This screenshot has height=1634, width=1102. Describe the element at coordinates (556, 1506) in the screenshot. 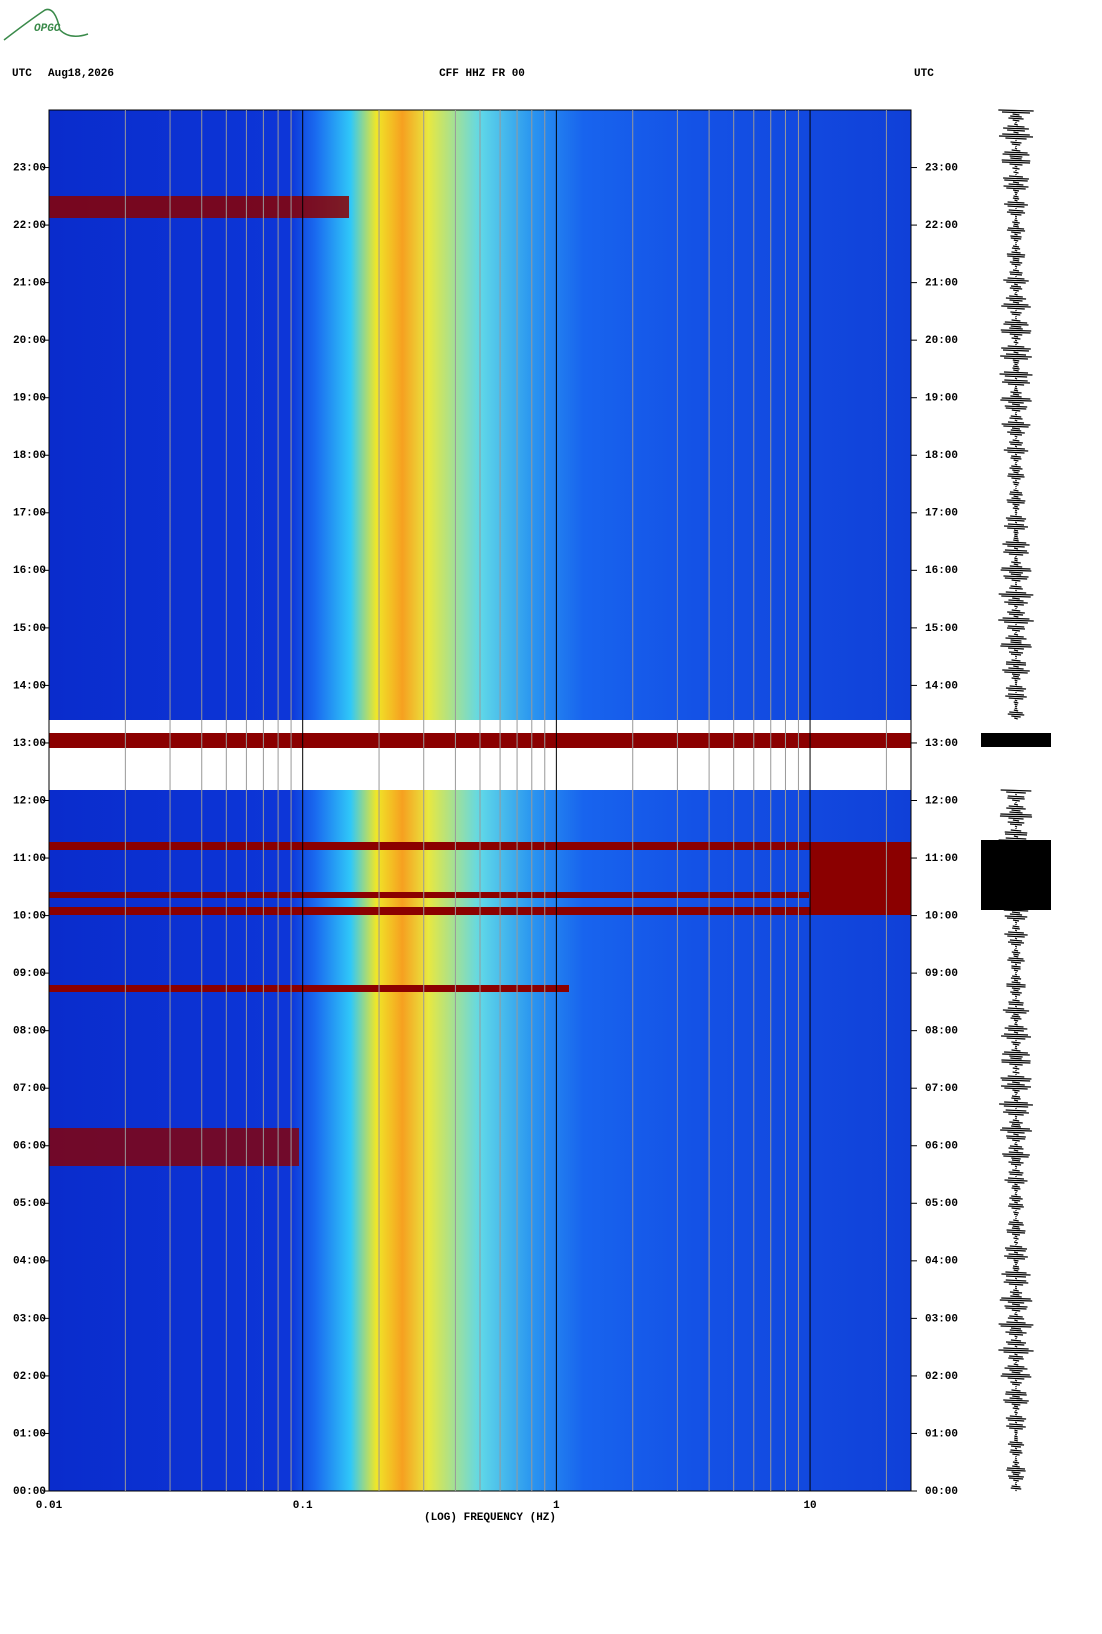

I see `x-tick-label: 1` at that location.